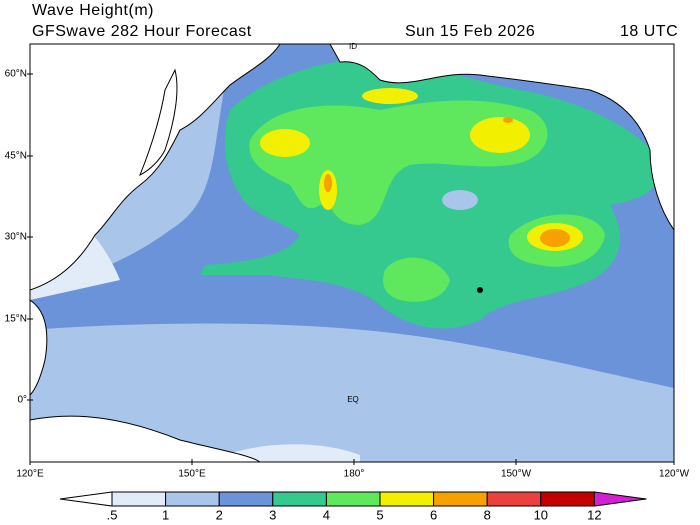 The image size is (700, 525). I want to click on lon-label: 120°W, so click(674, 474).